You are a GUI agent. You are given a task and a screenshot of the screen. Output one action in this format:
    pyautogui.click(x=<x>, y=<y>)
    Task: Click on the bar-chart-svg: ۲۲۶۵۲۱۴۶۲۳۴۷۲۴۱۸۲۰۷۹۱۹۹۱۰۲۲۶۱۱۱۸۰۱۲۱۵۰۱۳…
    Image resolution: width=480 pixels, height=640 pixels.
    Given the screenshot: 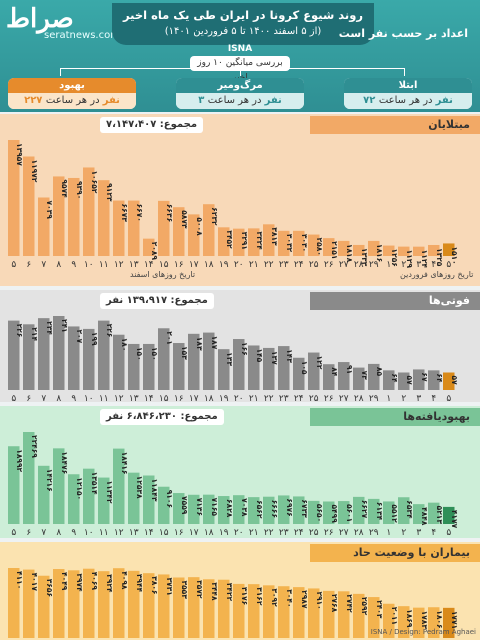 What is the action you would take?
    pyautogui.click(x=233, y=360)
    